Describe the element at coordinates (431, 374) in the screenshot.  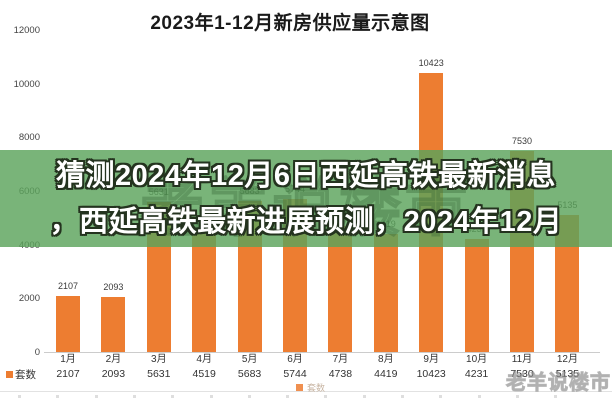
I see `table-cell: 10423` at that location.